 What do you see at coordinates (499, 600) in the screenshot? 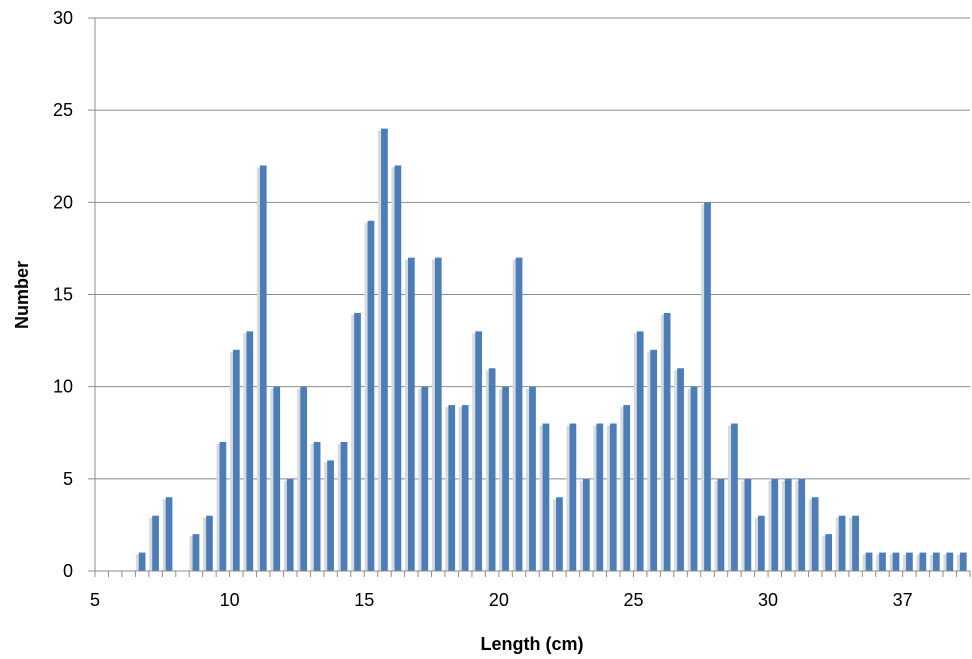
I see `x-tick-label: 20` at bounding box center [499, 600].